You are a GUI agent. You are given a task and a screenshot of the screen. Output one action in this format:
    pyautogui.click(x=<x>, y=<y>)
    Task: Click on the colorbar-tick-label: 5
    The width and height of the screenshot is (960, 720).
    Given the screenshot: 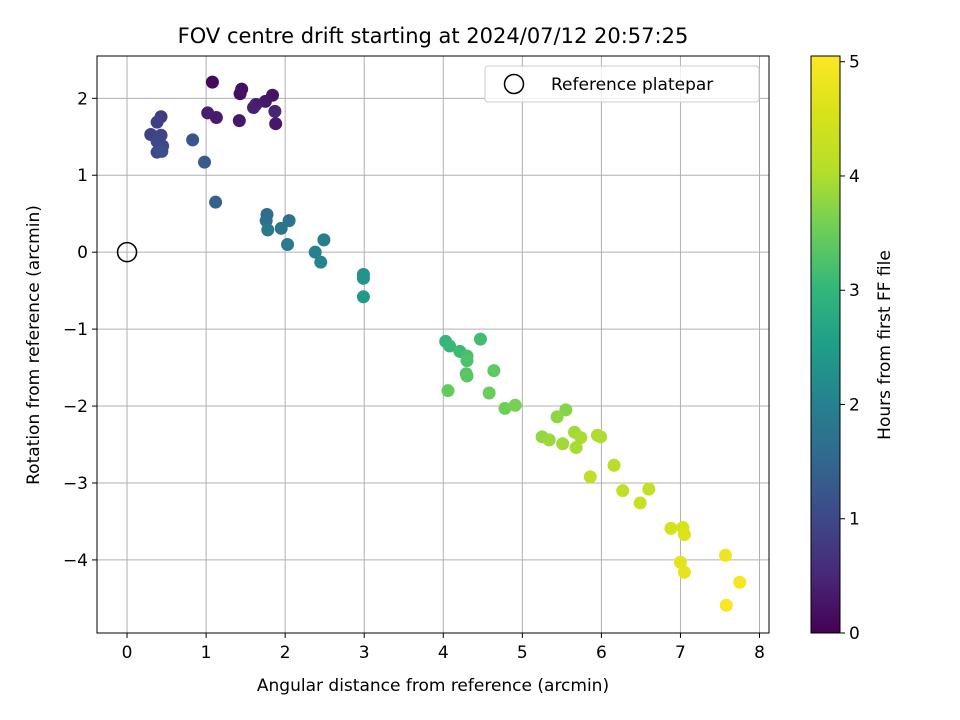 What is the action you would take?
    pyautogui.click(x=854, y=63)
    